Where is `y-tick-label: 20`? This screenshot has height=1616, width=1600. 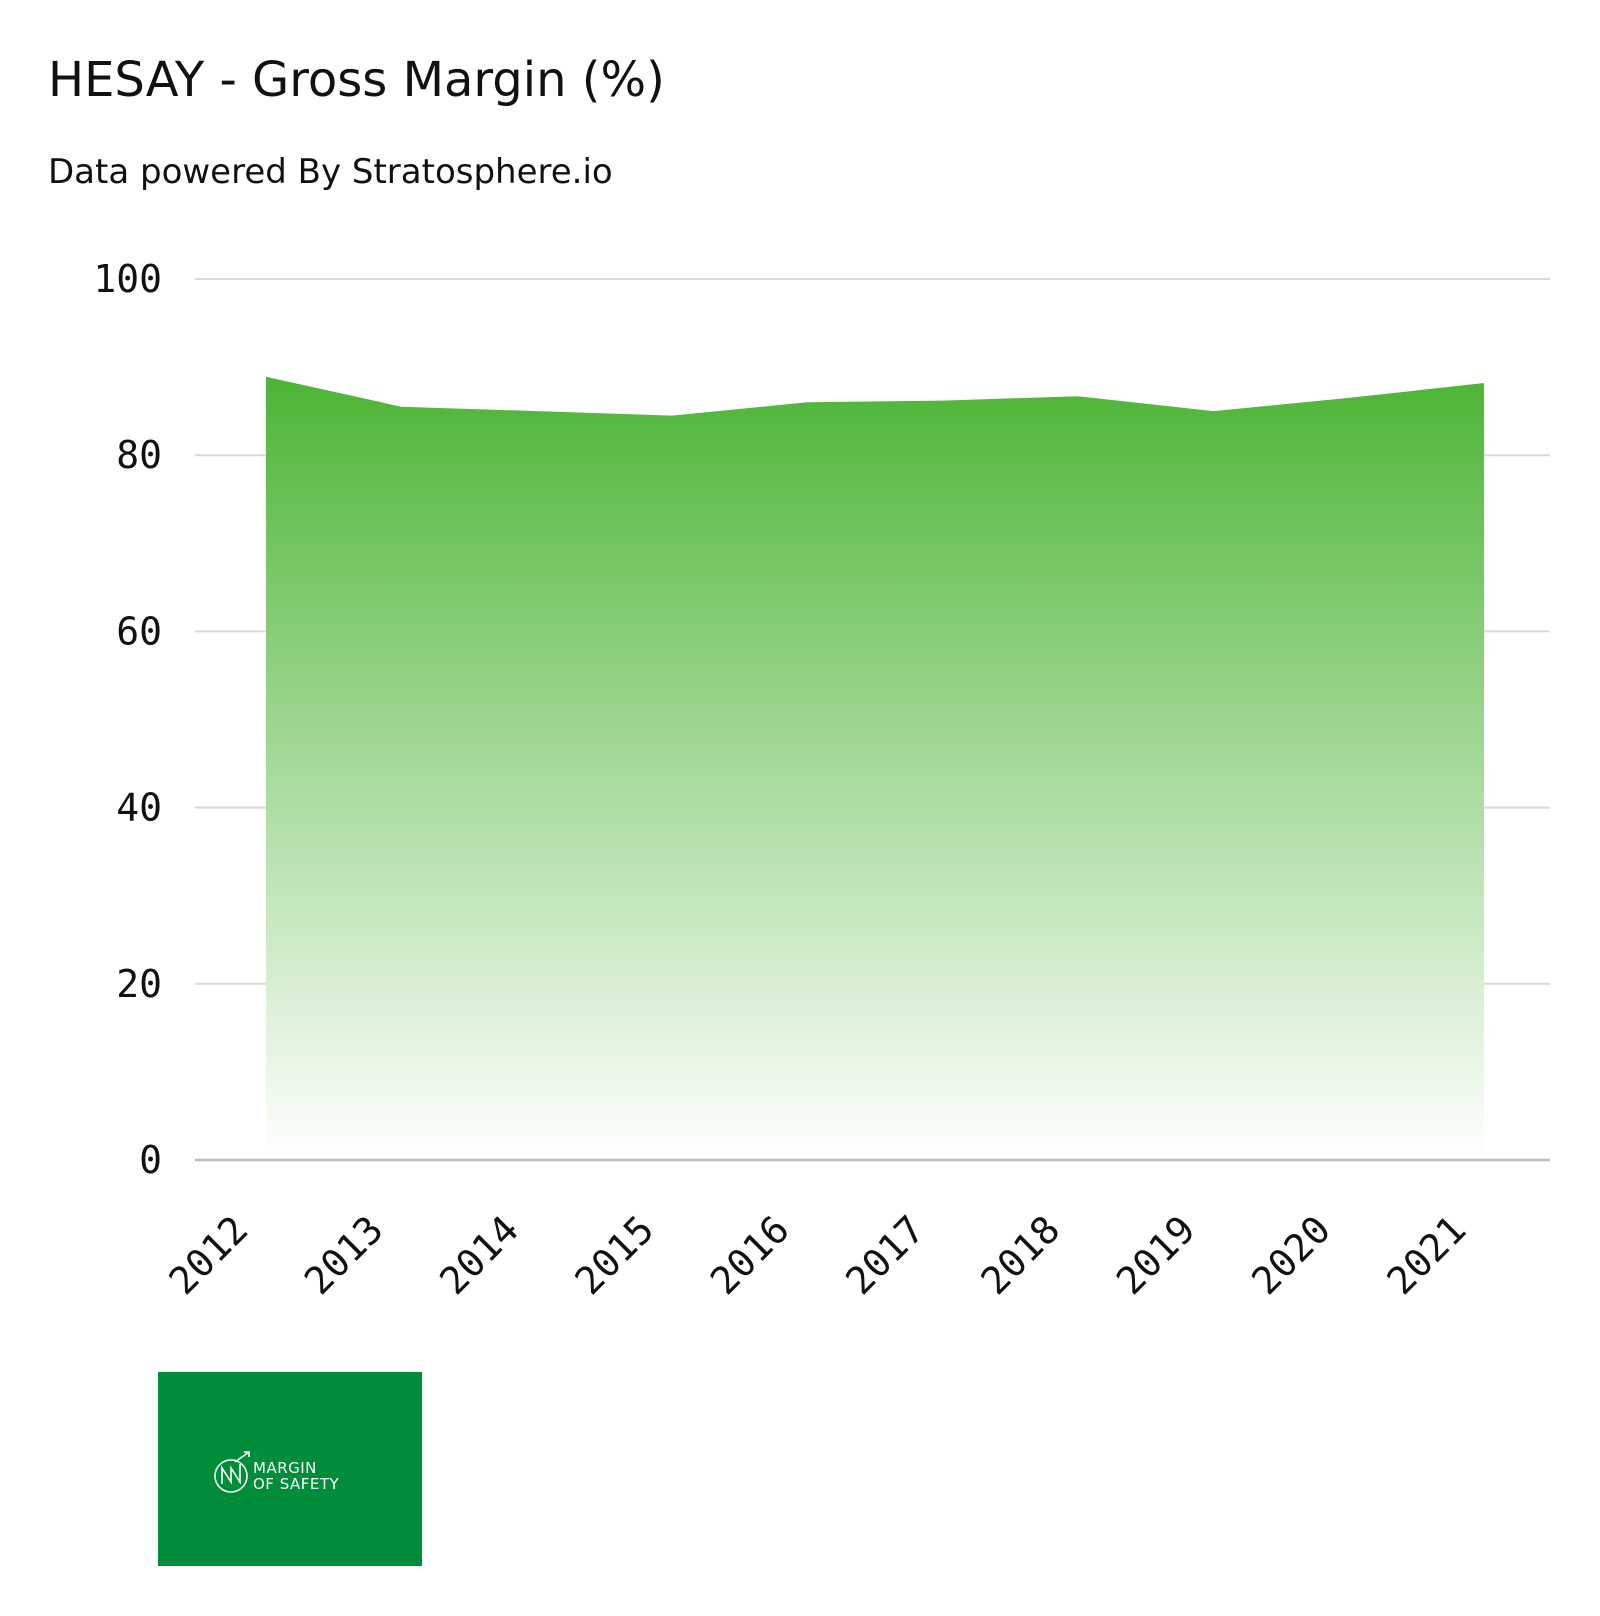 y-tick-label: 20 is located at coordinates (139, 984).